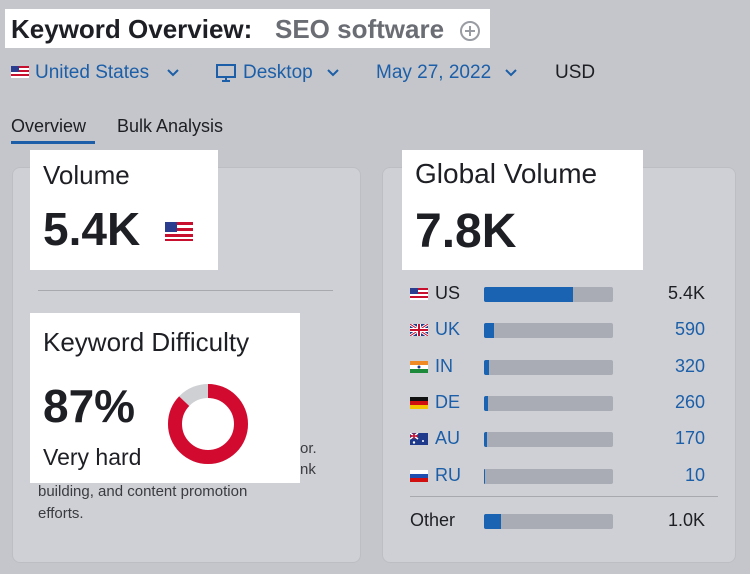 This screenshot has height=574, width=750. Describe the element at coordinates (466, 231) in the screenshot. I see `global-value: 7.8K` at that location.